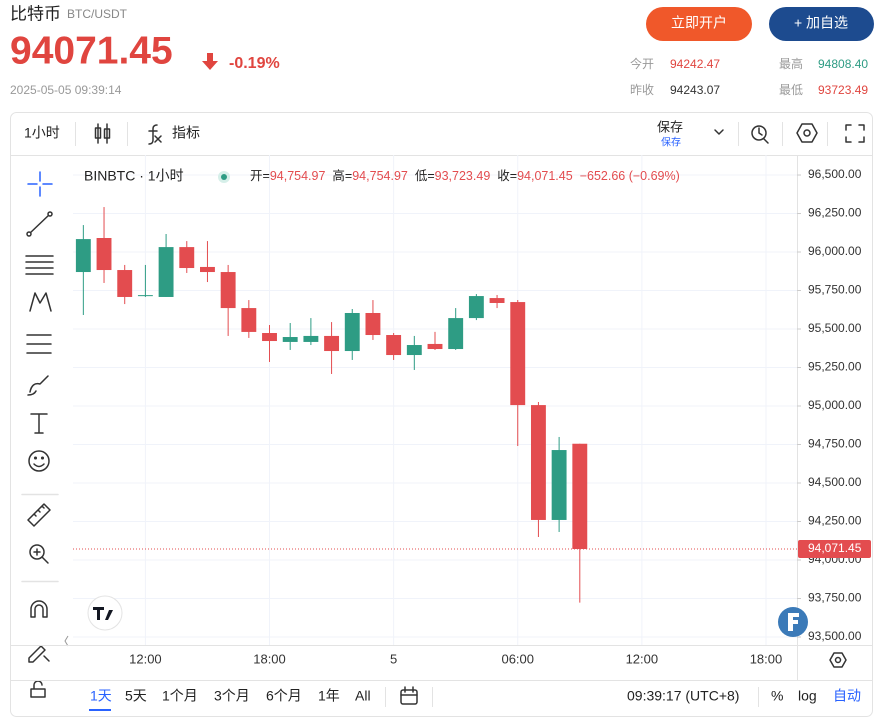  Describe the element at coordinates (642, 63) in the screenshot. I see `stat-label: 今开` at that location.